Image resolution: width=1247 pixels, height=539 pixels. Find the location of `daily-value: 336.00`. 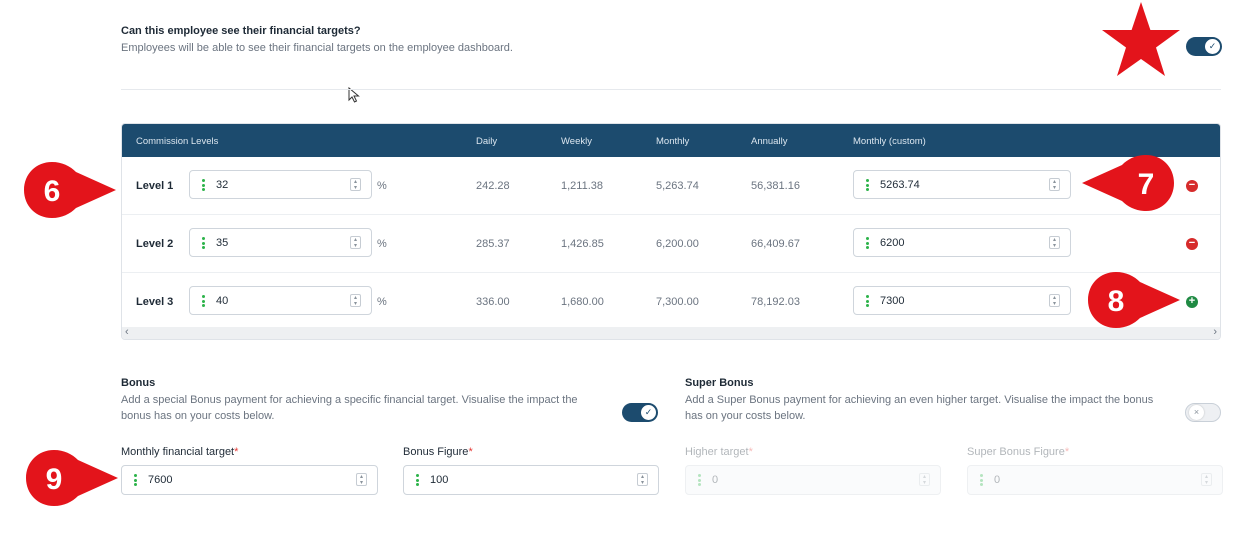

daily-value: 336.00 is located at coordinates (493, 302).